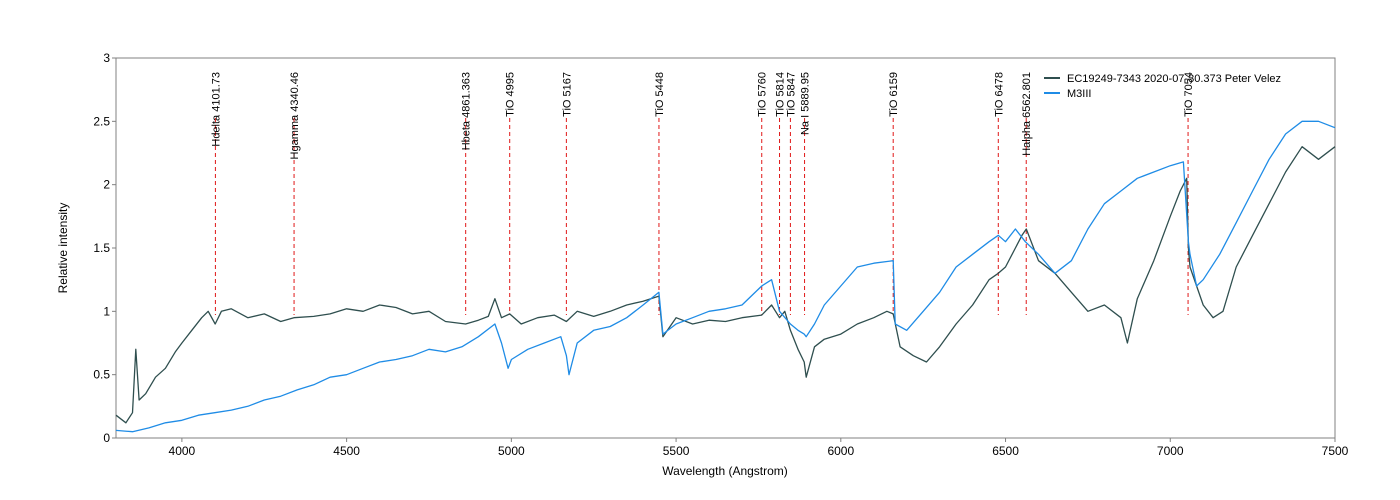 This screenshot has height=500, width=1400. Describe the element at coordinates (759, 448) in the screenshot. I see `x-axis: 4000 4500 5000 5500 6000 6500 7000 7500` at that location.